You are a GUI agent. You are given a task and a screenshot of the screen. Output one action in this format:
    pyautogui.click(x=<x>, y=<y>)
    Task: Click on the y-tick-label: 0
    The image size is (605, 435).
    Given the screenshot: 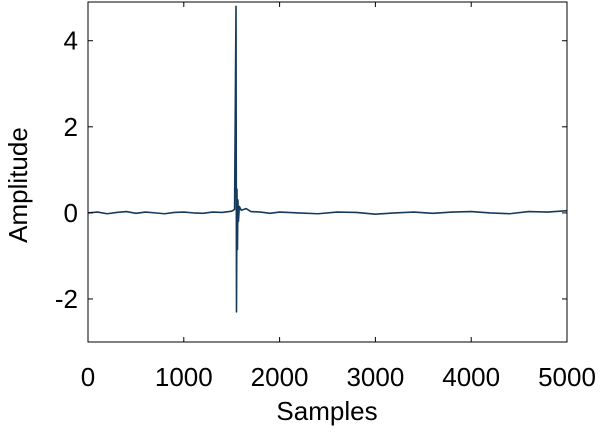 What is the action you would take?
    pyautogui.click(x=71, y=213)
    